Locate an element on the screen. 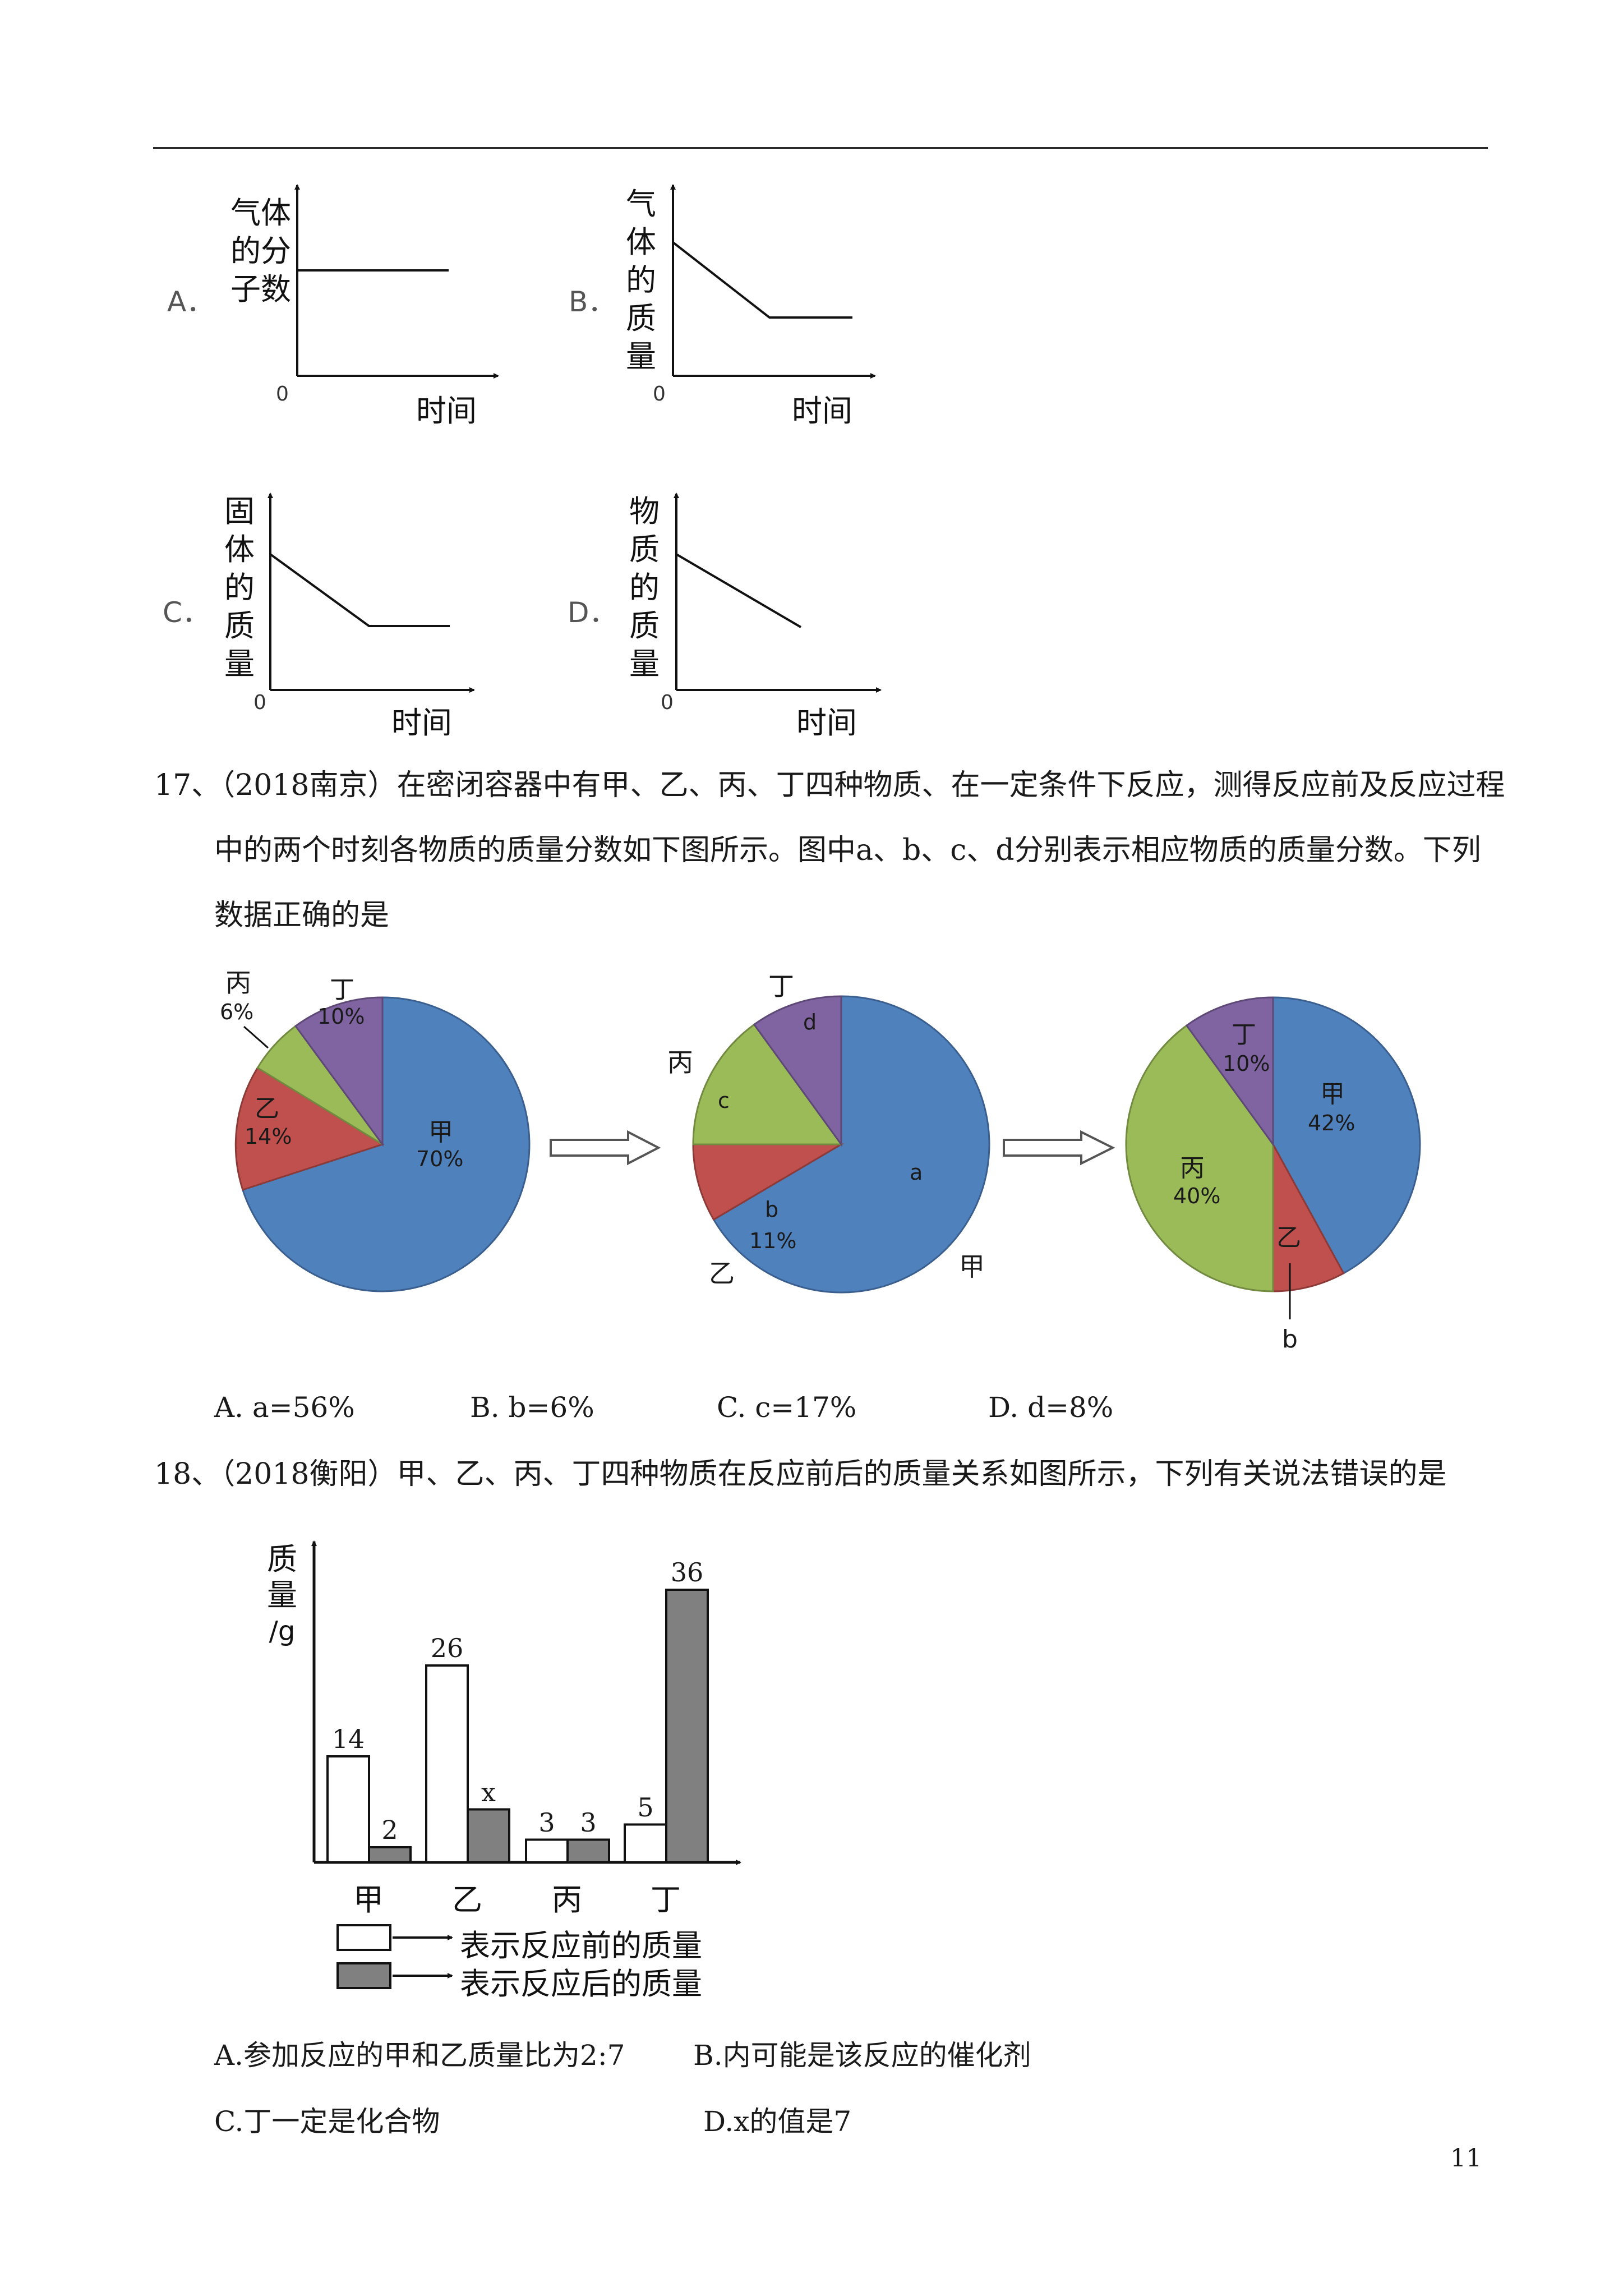  legend-label-after: 表示反应后的质量 is located at coordinates (581, 1983).